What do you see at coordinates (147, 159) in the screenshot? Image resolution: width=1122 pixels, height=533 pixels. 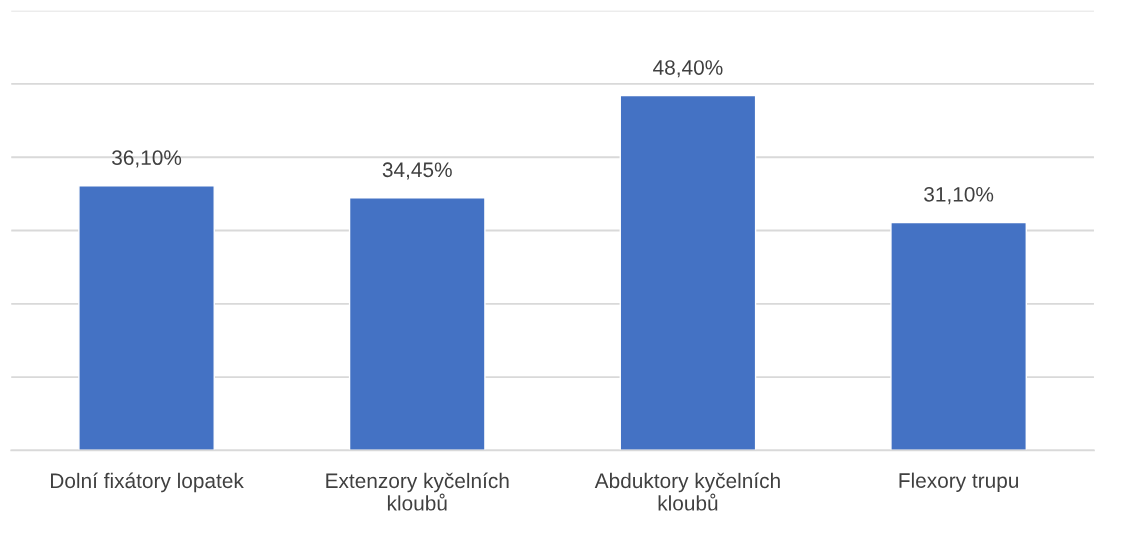 I see `data-label: 36,10%` at bounding box center [147, 159].